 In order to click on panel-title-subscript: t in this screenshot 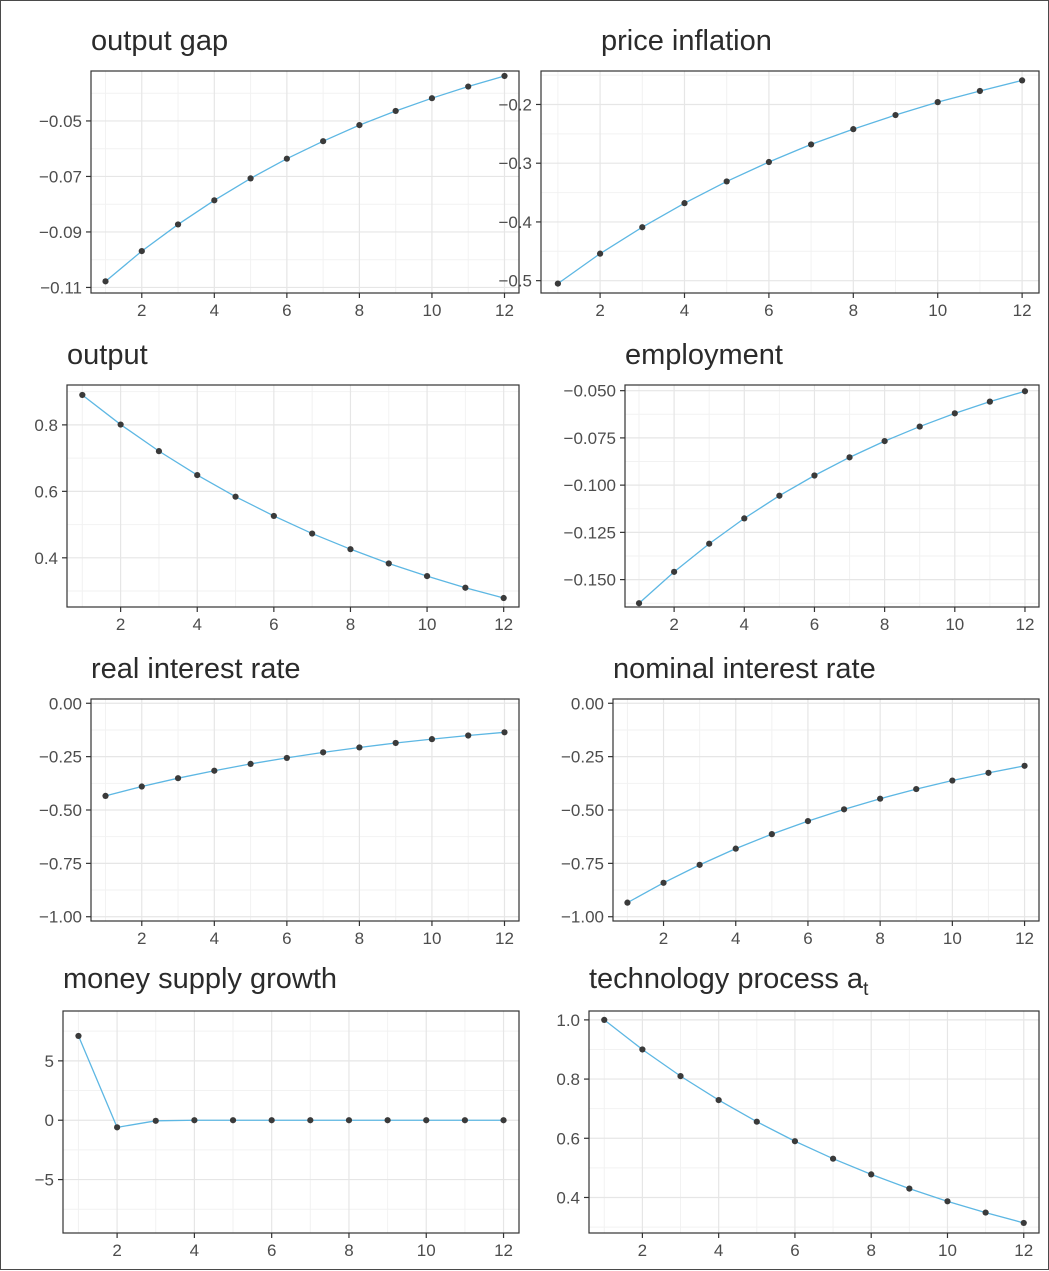, I will do `click(866, 989)`.